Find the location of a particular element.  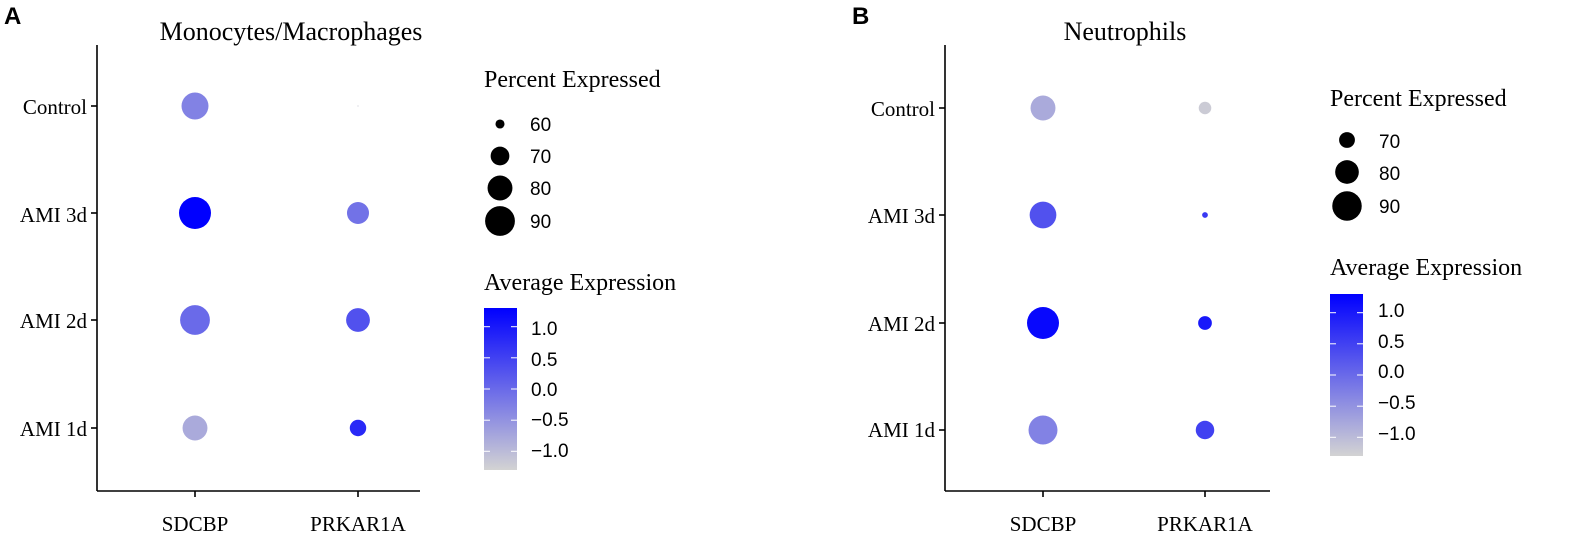

dot-sdcbp-control-a is located at coordinates (195, 106).